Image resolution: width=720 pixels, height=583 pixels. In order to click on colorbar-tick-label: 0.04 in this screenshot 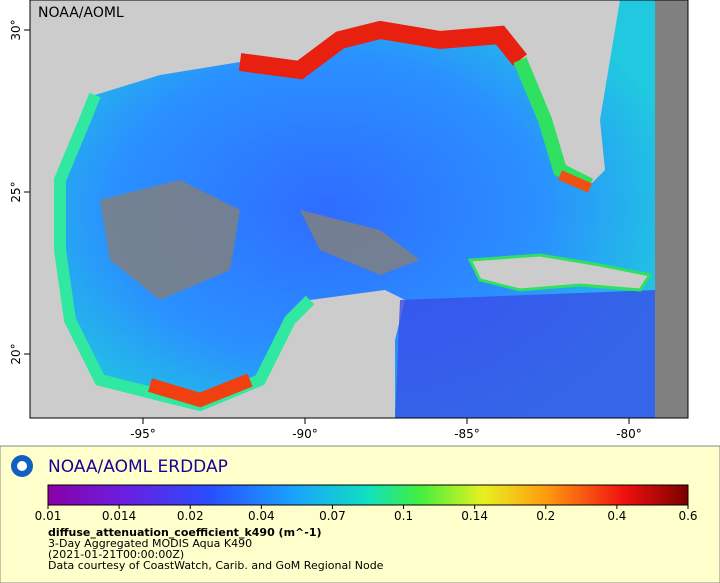, I will do `click(261, 516)`.